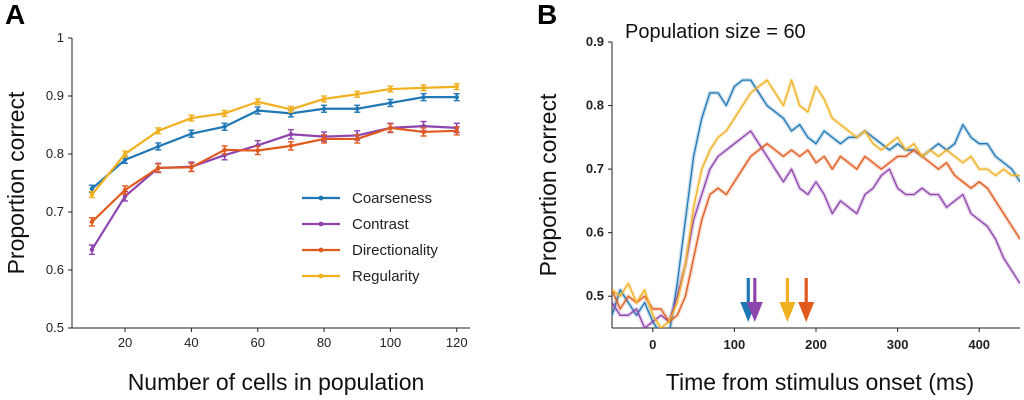  Describe the element at coordinates (979, 344) in the screenshot. I see `panel-b-x-tick-label: 400` at that location.